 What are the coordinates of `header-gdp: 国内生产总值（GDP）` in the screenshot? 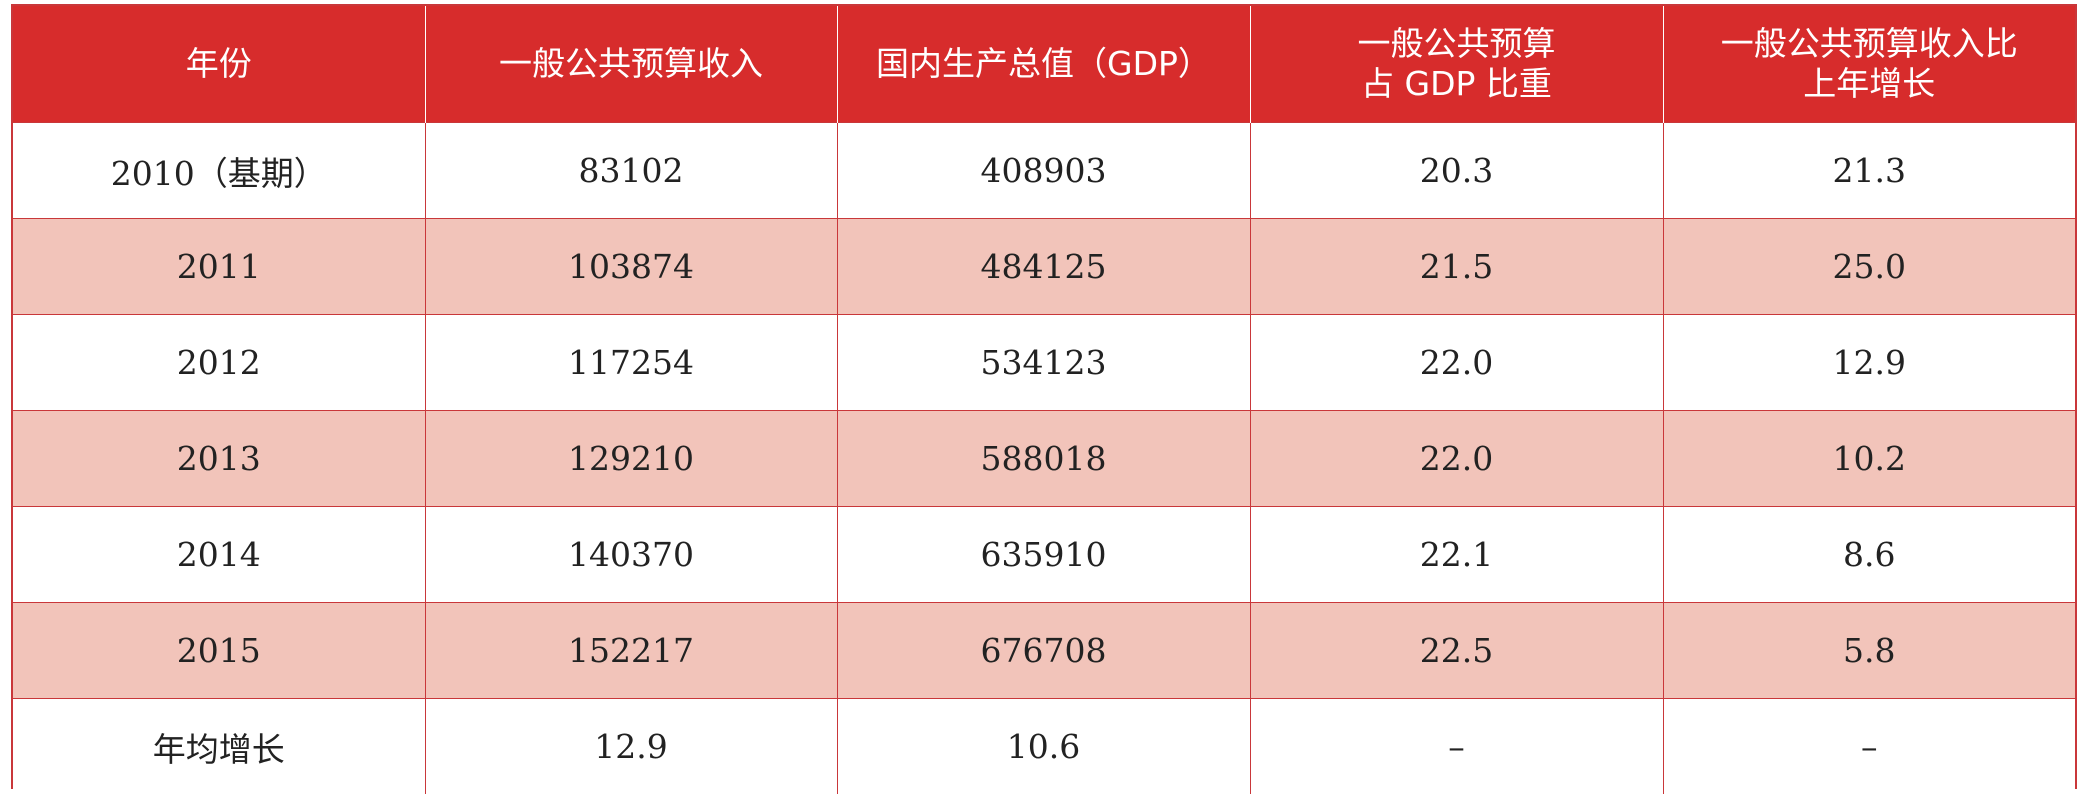 It's located at (1043, 64).